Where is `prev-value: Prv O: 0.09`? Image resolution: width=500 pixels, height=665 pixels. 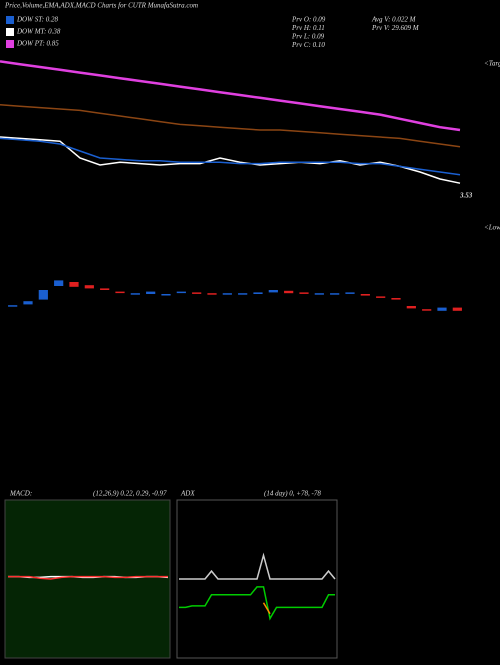
prev-value: Prv O: 0.09 is located at coordinates (308, 20).